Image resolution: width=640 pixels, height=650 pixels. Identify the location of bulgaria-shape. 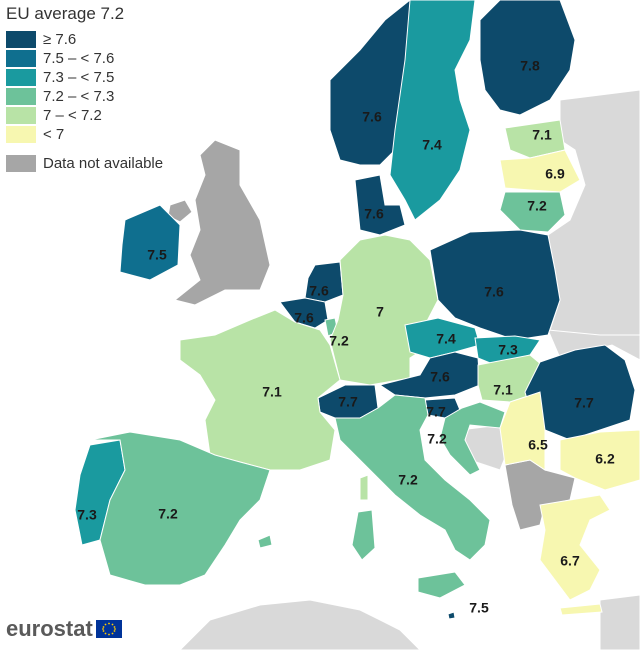
(599, 460).